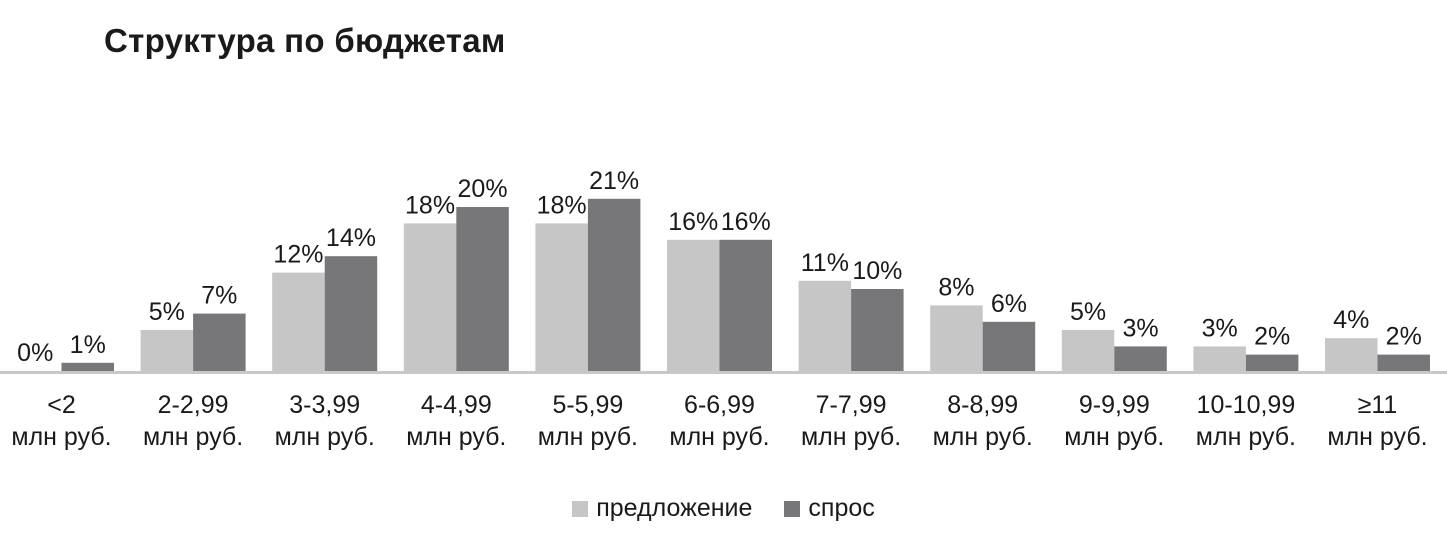 Image resolution: width=1447 pixels, height=541 pixels. I want to click on x-tick-label: 8-8,99, so click(982, 405).